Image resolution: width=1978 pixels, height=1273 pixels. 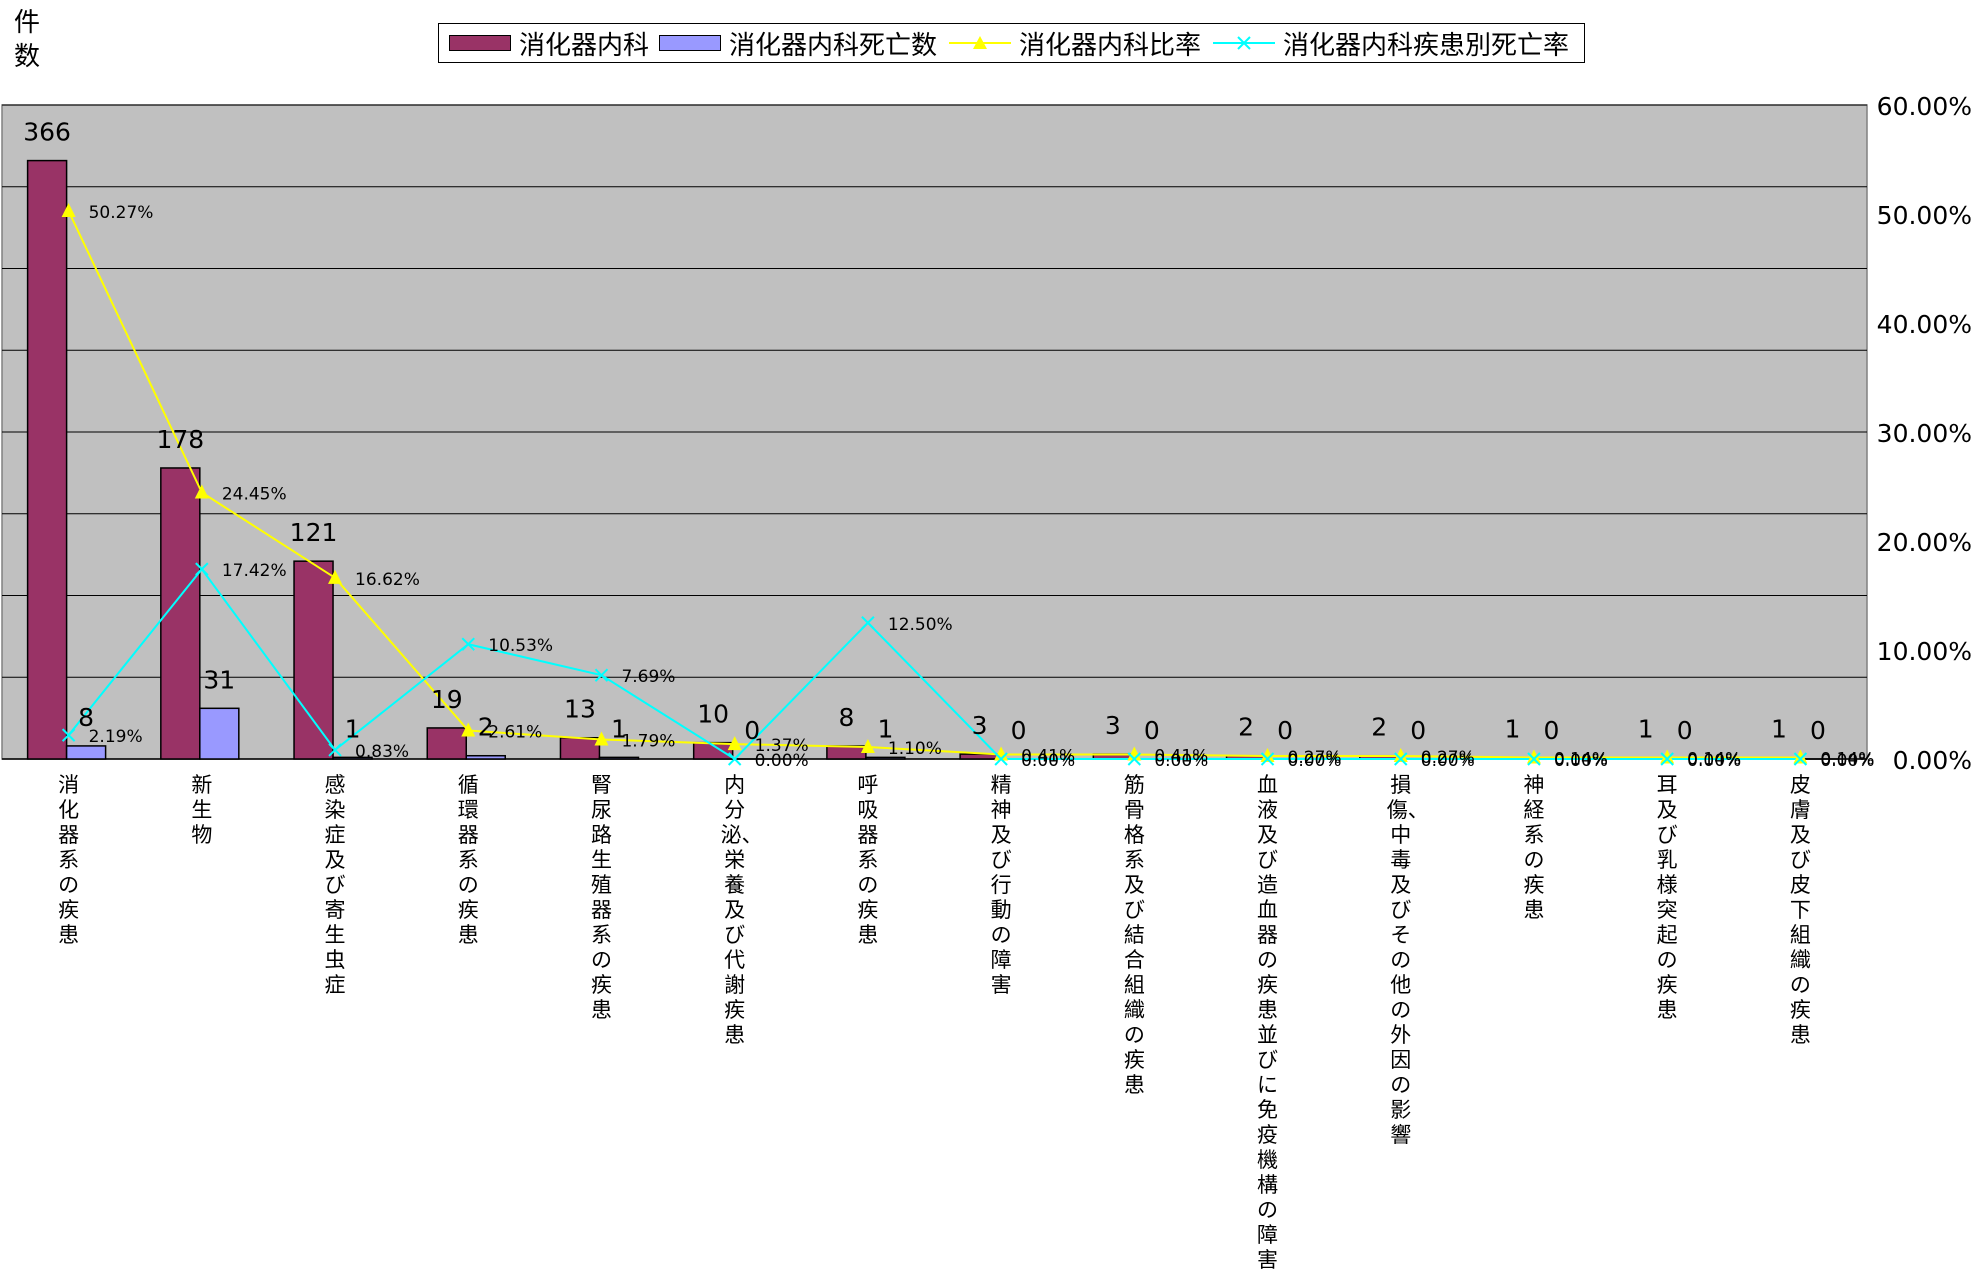 What do you see at coordinates (1134, 935) in the screenshot?
I see `category-label: 筋骨格系及び結合組織の疾患` at bounding box center [1134, 935].